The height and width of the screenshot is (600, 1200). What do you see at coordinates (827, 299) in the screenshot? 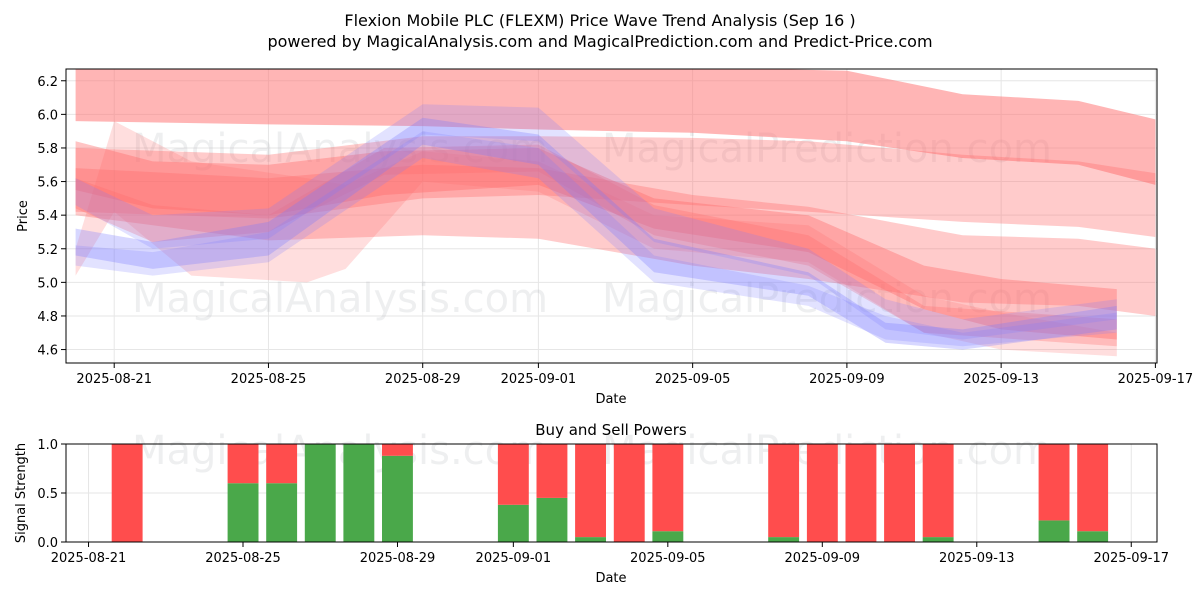
I see `watermark-prediction-mid: MagicalPrediction.com` at bounding box center [827, 299].